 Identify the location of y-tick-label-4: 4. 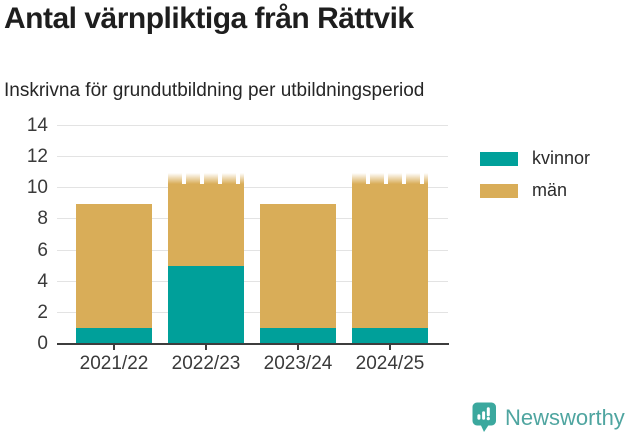
(42, 281).